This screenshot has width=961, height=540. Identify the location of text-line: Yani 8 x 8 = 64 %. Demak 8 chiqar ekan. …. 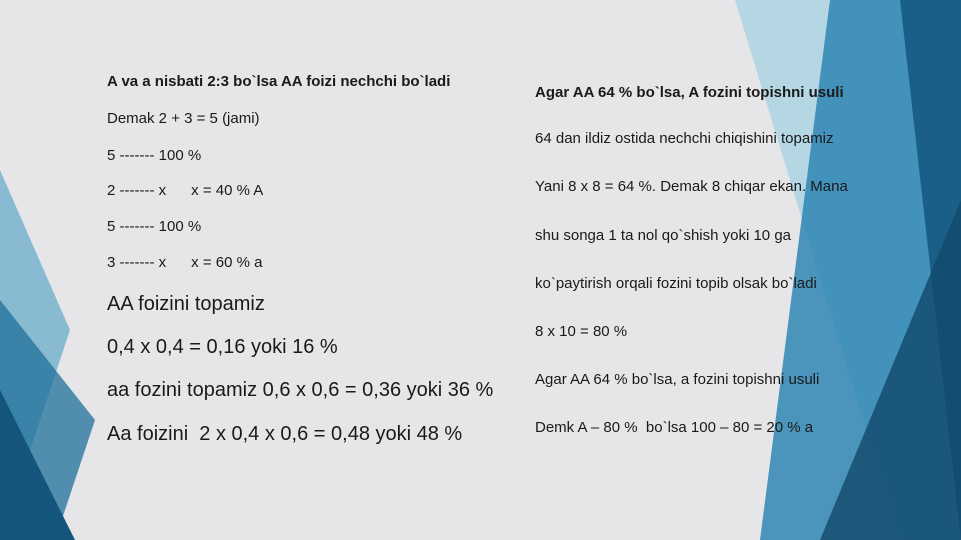
(691, 186).